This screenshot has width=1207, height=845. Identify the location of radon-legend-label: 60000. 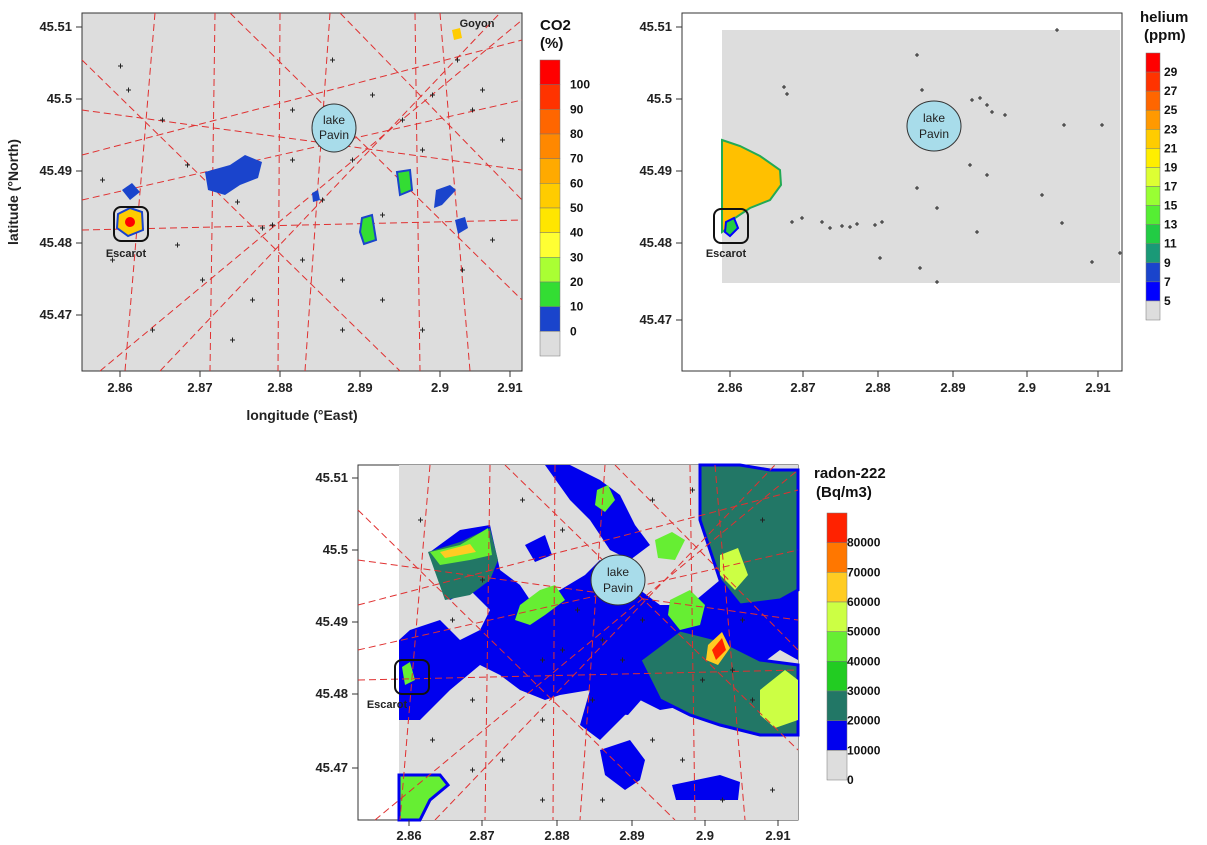
(864, 602).